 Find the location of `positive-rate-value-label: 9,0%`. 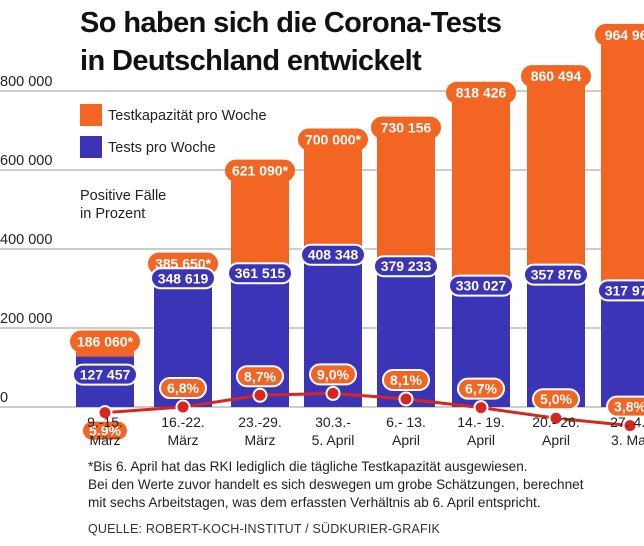

positive-rate-value-label: 9,0% is located at coordinates (333, 374).